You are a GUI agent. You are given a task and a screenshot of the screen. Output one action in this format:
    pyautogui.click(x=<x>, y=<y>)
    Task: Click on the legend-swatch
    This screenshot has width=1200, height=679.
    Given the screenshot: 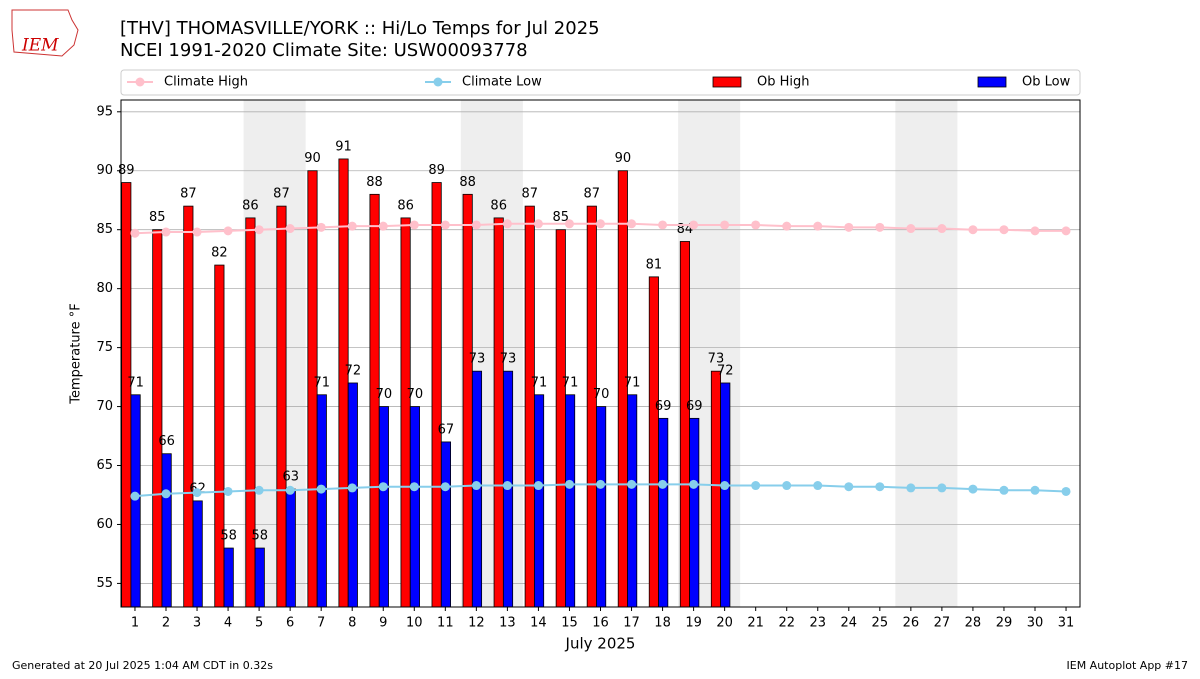 What is the action you would take?
    pyautogui.click(x=727, y=82)
    